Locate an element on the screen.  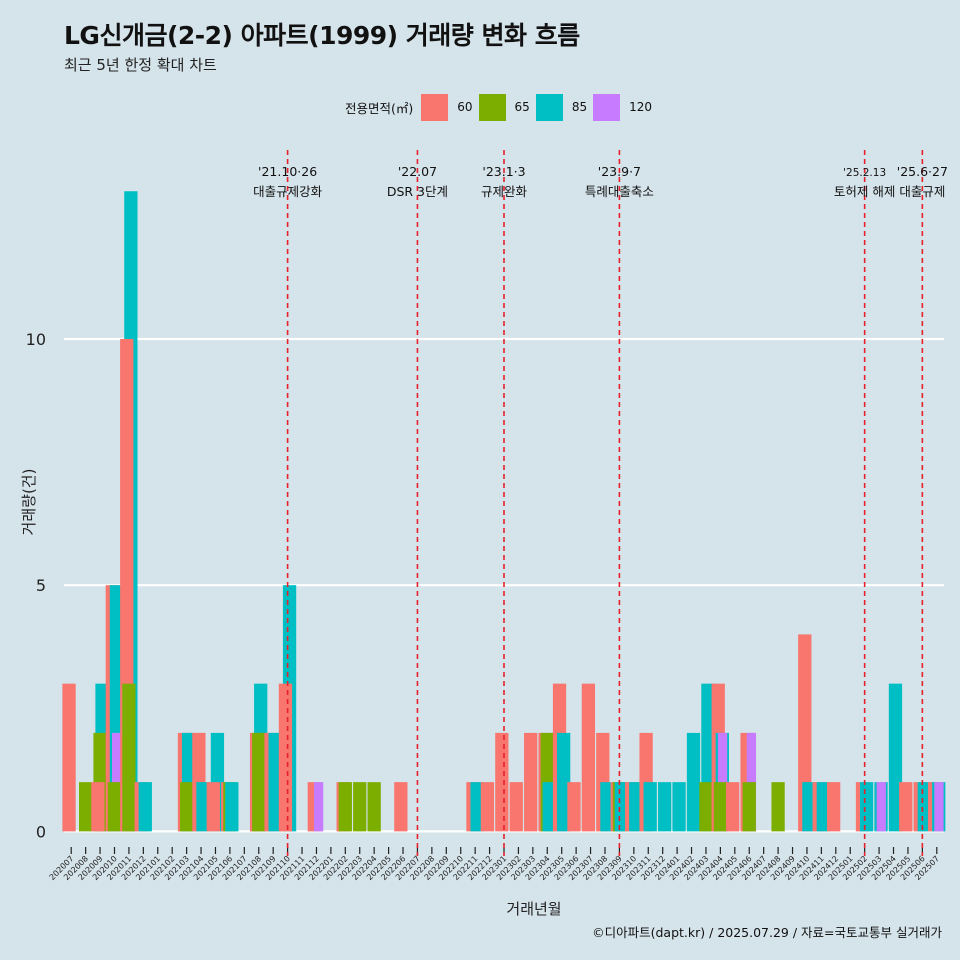
chart-subtitle: 최근 5년 한정 확대 차트 is located at coordinates (140, 65).